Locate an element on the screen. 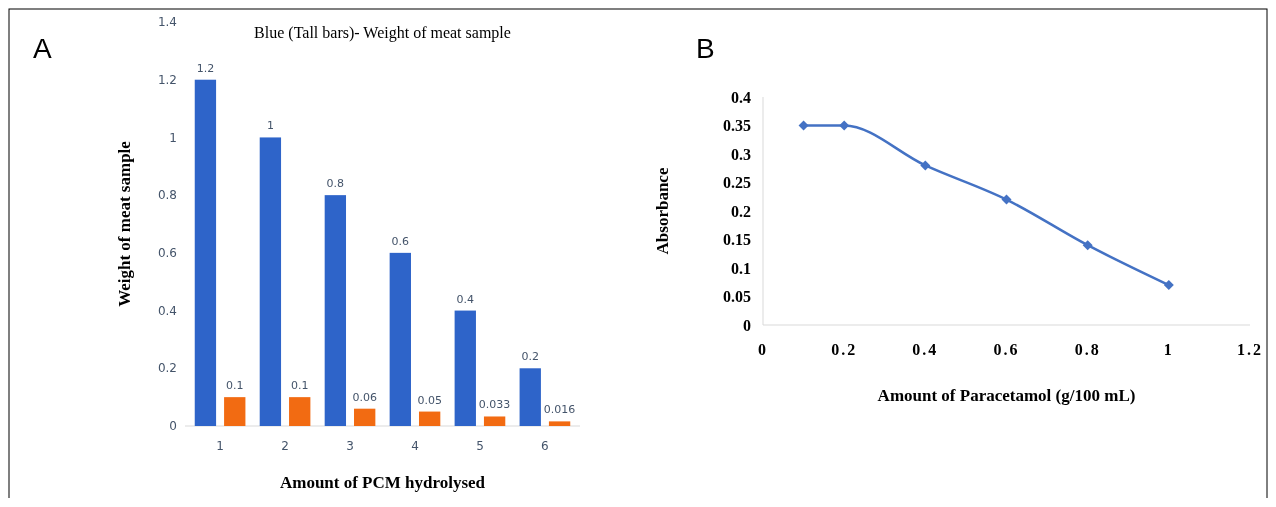  data-label: 0.8 is located at coordinates (335, 184).